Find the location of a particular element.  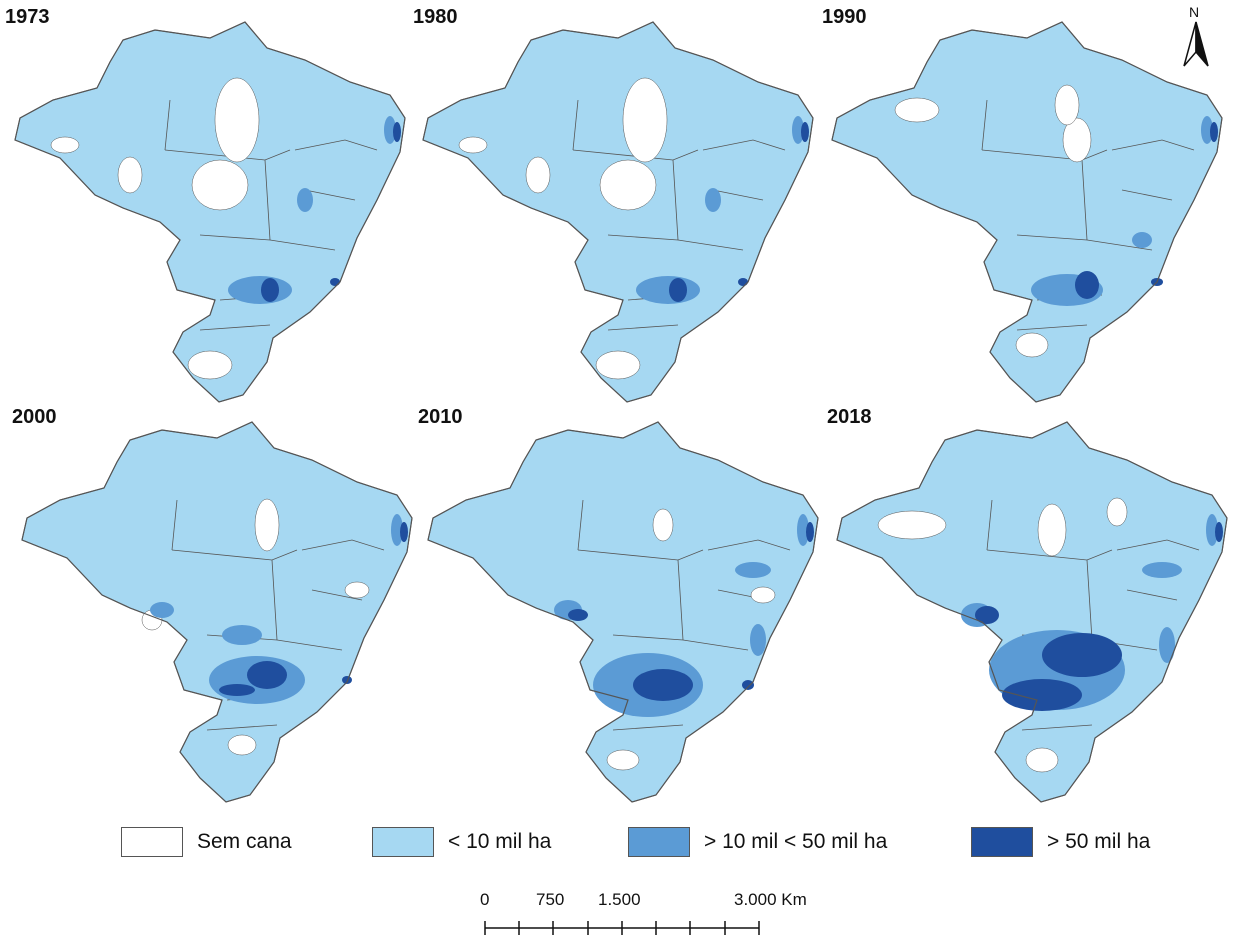

scale-bar-graphic is located at coordinates (622, 928).